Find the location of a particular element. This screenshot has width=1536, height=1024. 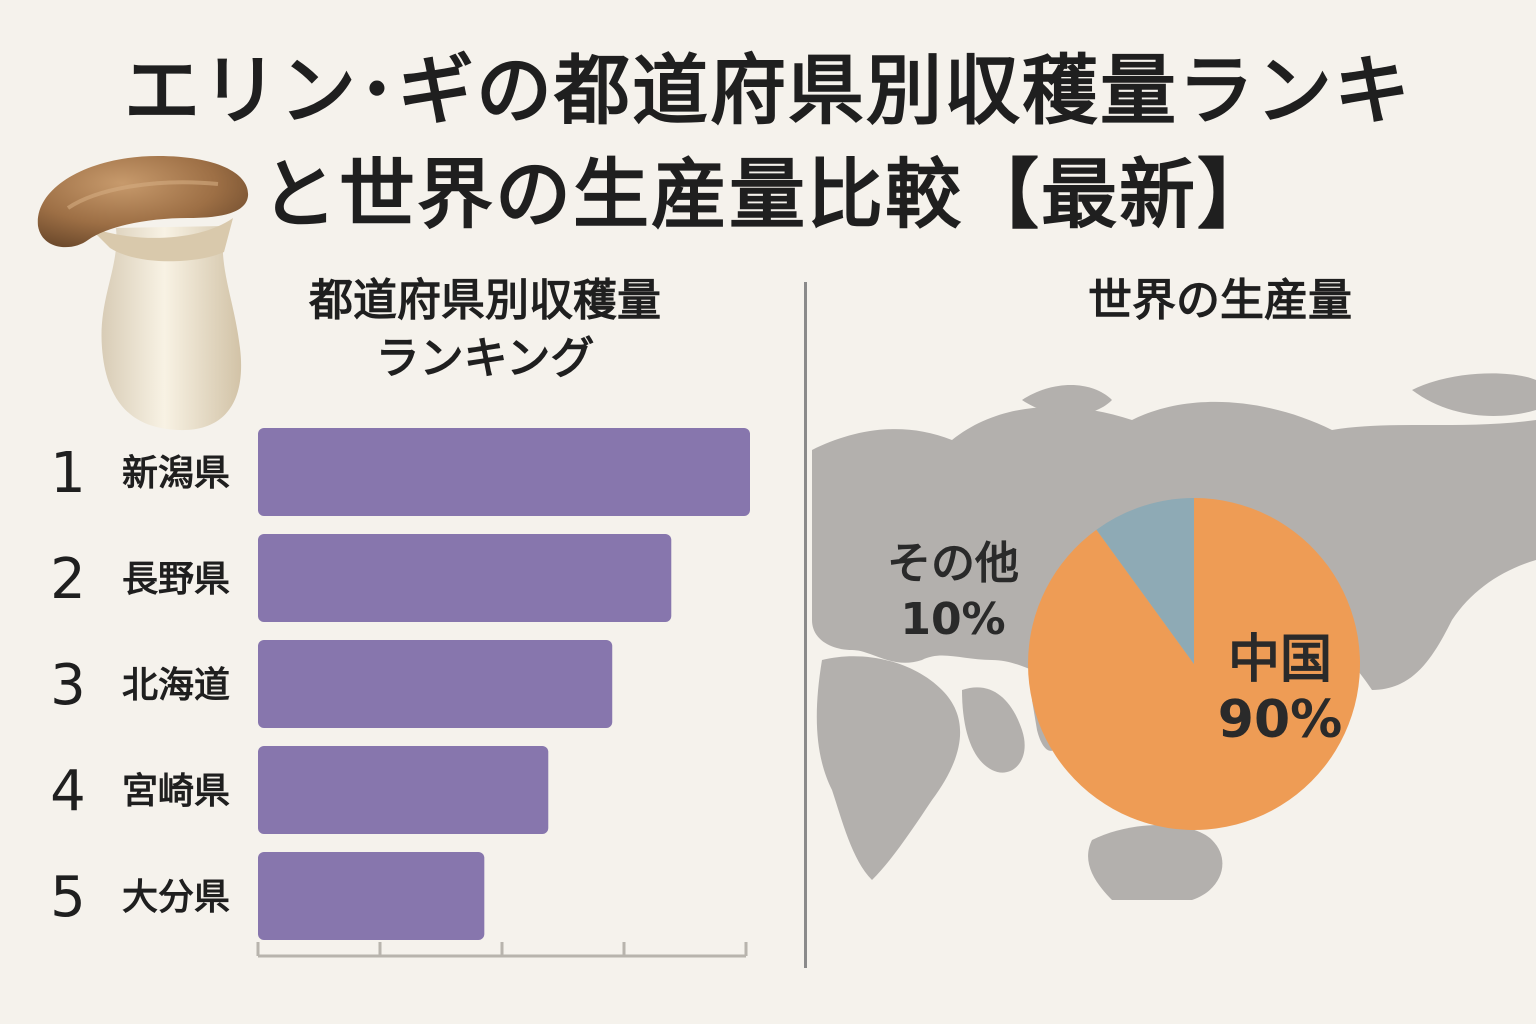

prefecture-label: 大分県 is located at coordinates (176, 897).